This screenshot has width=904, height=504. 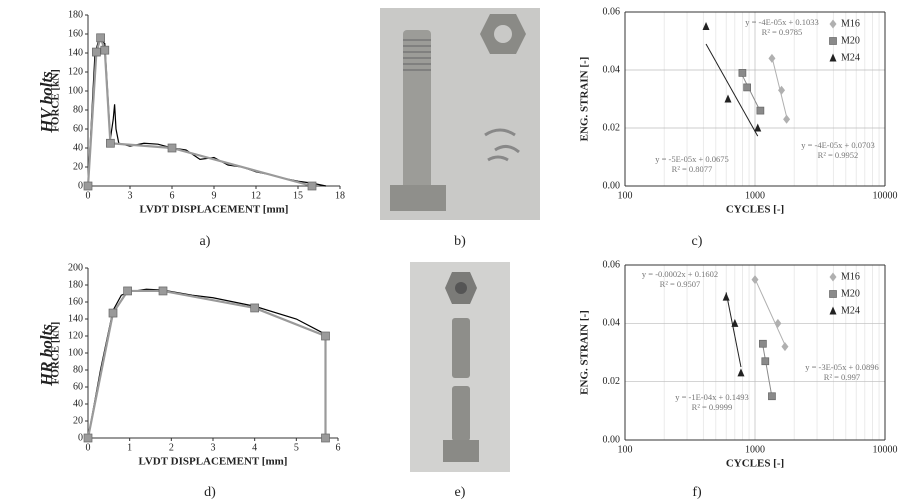 I want to click on y-tick-label: 80, so click(x=78, y=109).